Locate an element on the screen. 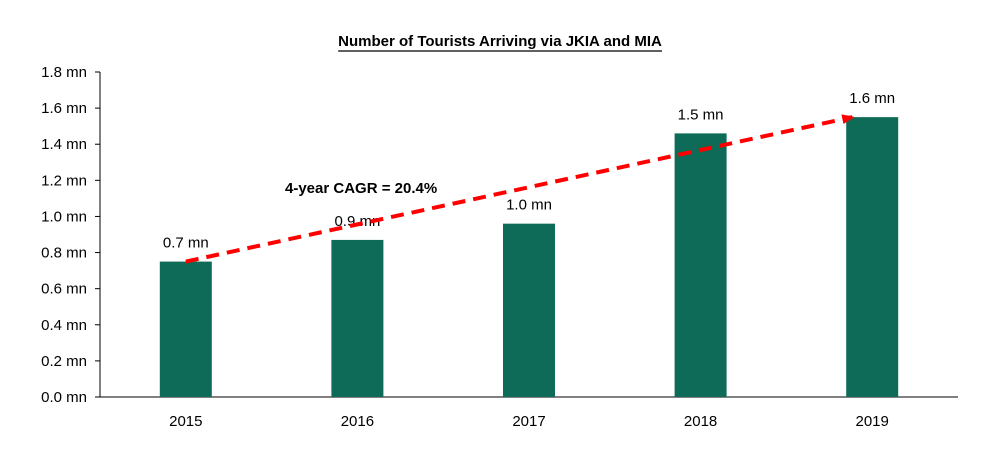  y-tick-label: 0.0 mn is located at coordinates (64, 397).